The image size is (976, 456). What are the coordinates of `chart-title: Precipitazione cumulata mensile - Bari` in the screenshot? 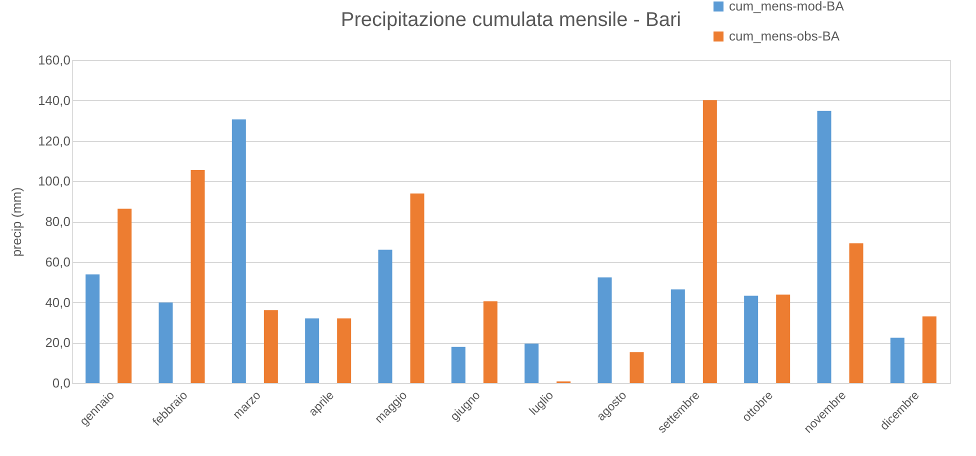 It's located at (511, 20).